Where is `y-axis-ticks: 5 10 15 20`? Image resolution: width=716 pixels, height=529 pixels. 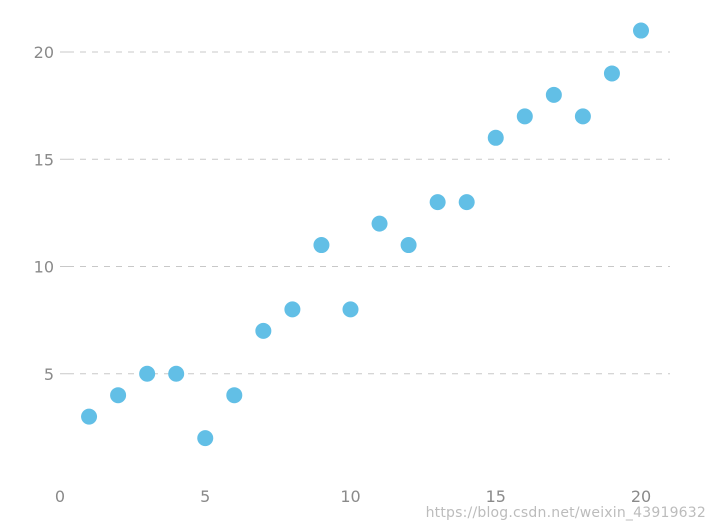
y-axis-ticks: 5 10 15 20 is located at coordinates (51, 213).